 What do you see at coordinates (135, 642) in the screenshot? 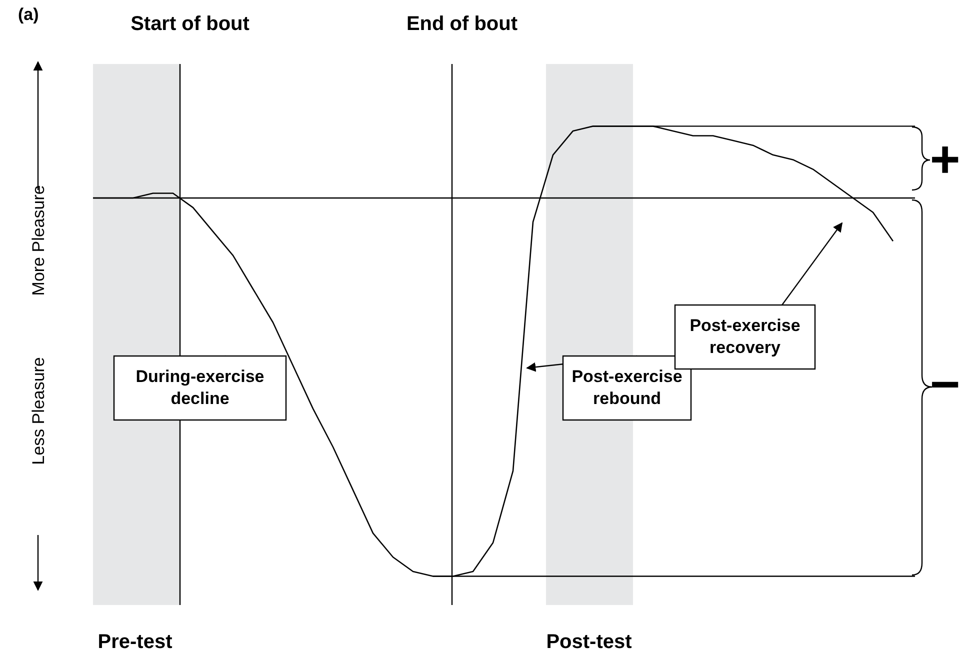
I see `text: Pre-test` at bounding box center [135, 642].